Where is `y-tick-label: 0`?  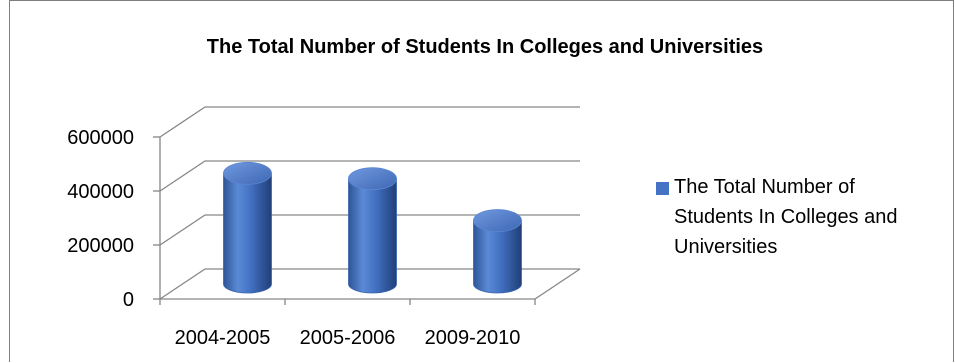 y-tick-label: 0 is located at coordinates (128, 300).